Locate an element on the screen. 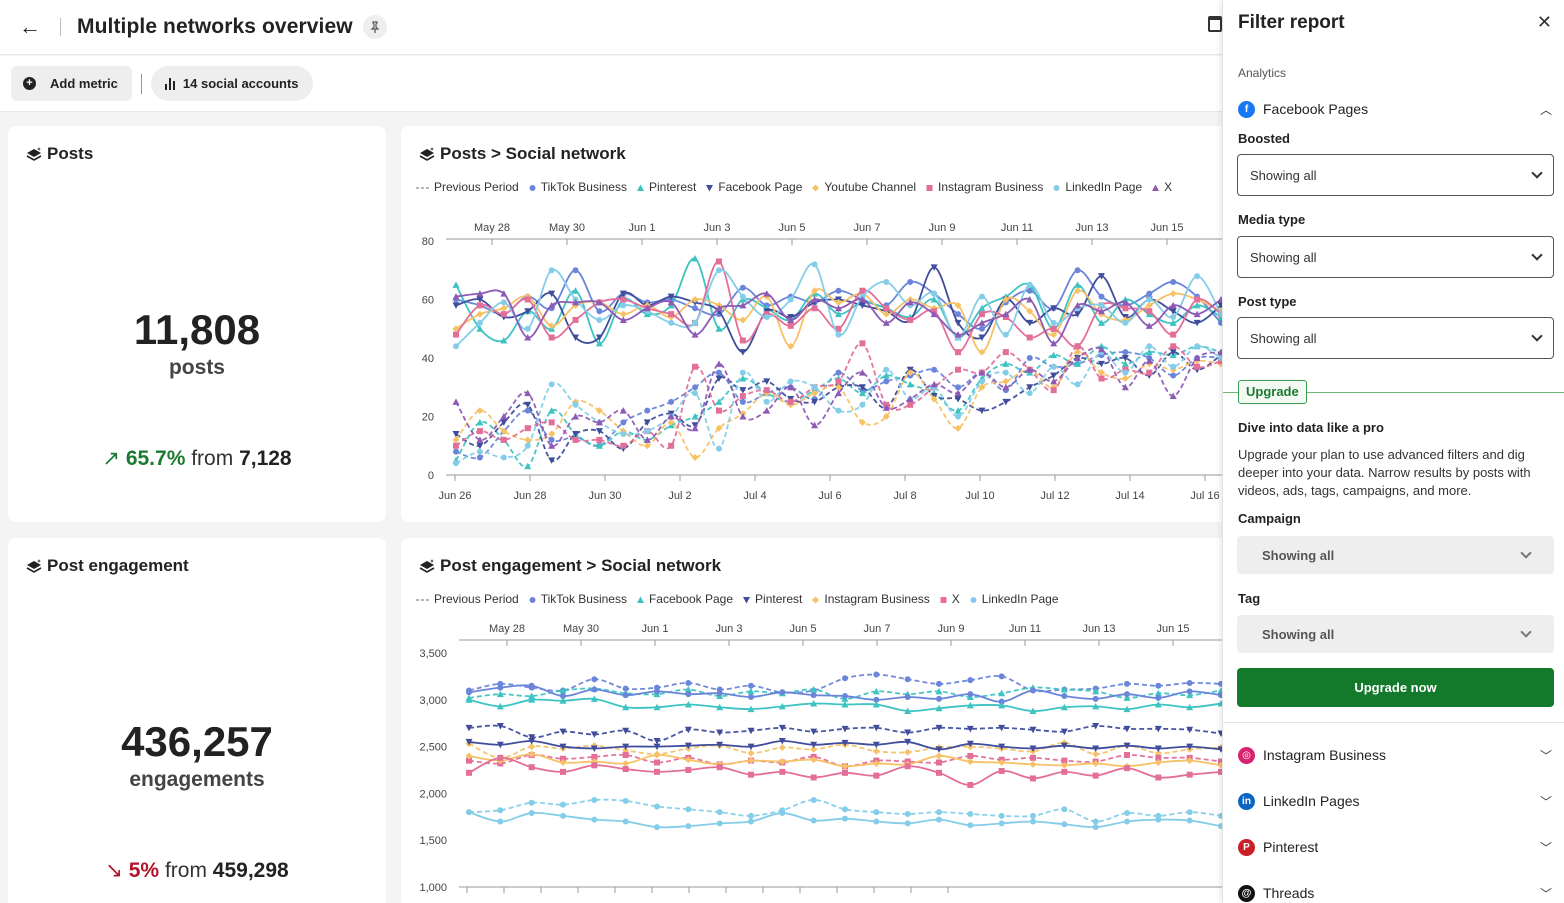  chart0-legend-item: Instagram Business is located at coordinates (984, 187).